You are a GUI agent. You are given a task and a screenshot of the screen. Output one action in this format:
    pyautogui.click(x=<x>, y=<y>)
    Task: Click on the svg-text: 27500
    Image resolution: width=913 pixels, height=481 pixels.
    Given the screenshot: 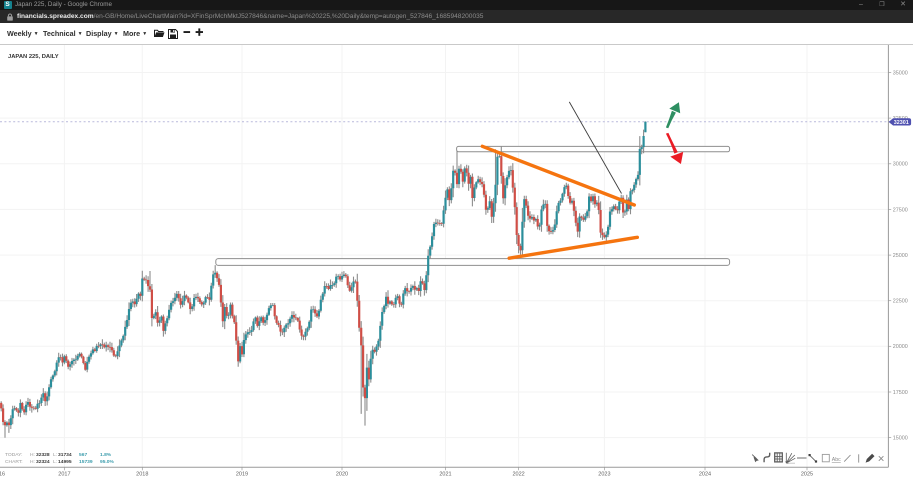 What is the action you would take?
    pyautogui.click(x=900, y=210)
    